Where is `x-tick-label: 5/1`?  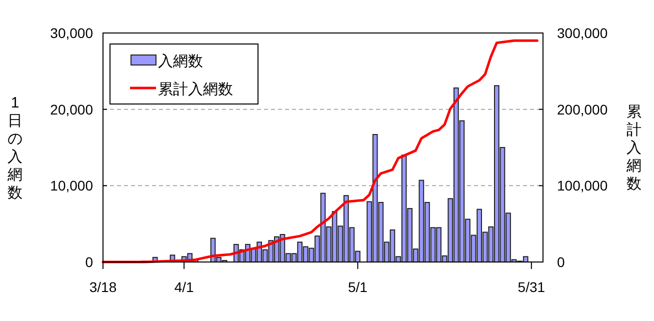 x-tick-label: 5/1 is located at coordinates (358, 287).